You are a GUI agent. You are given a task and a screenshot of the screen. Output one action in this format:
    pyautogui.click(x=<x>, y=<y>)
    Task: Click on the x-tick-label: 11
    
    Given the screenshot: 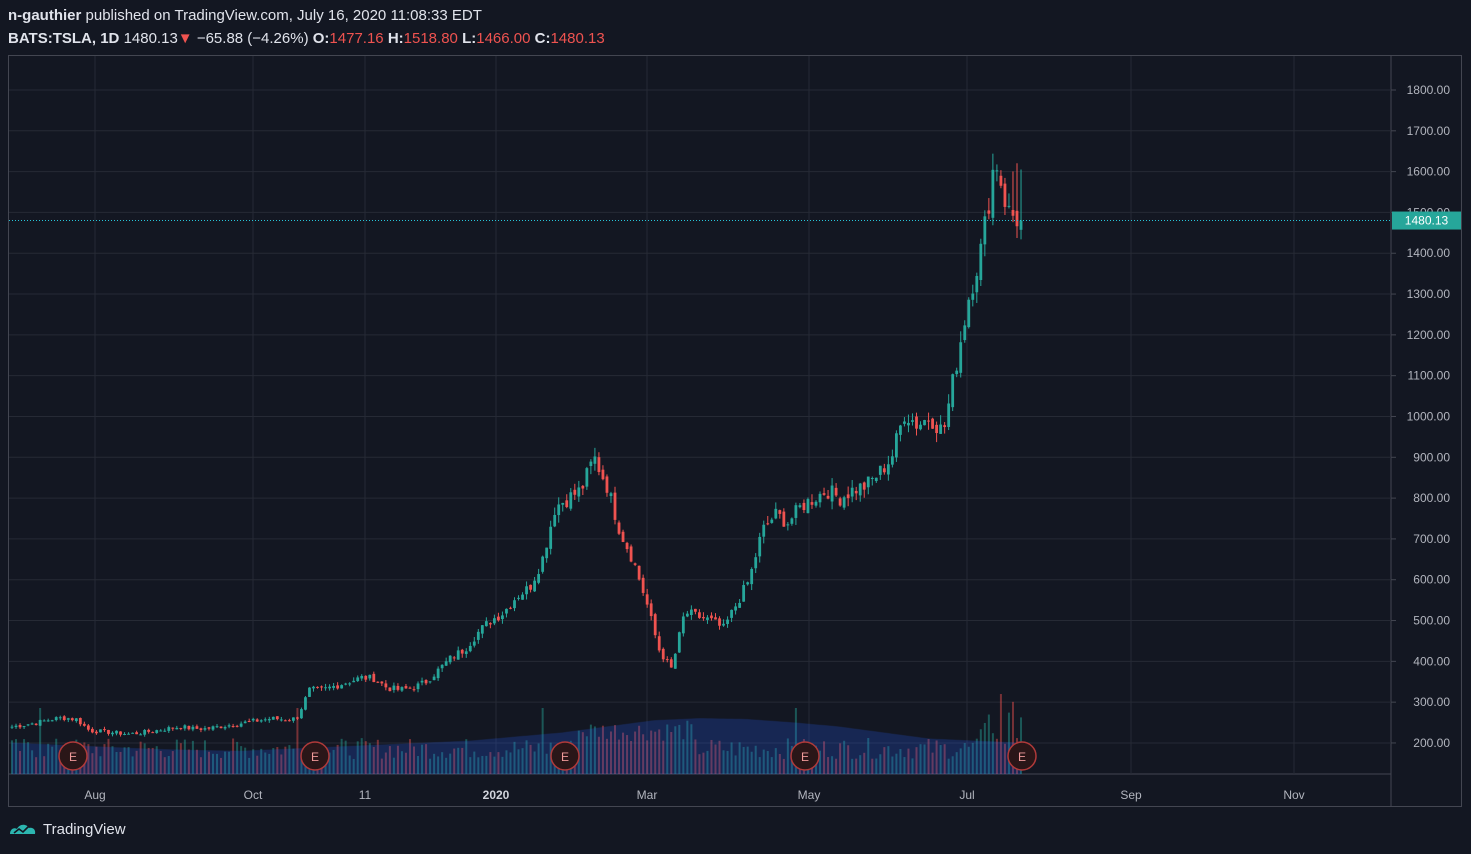 What is the action you would take?
    pyautogui.click(x=365, y=795)
    